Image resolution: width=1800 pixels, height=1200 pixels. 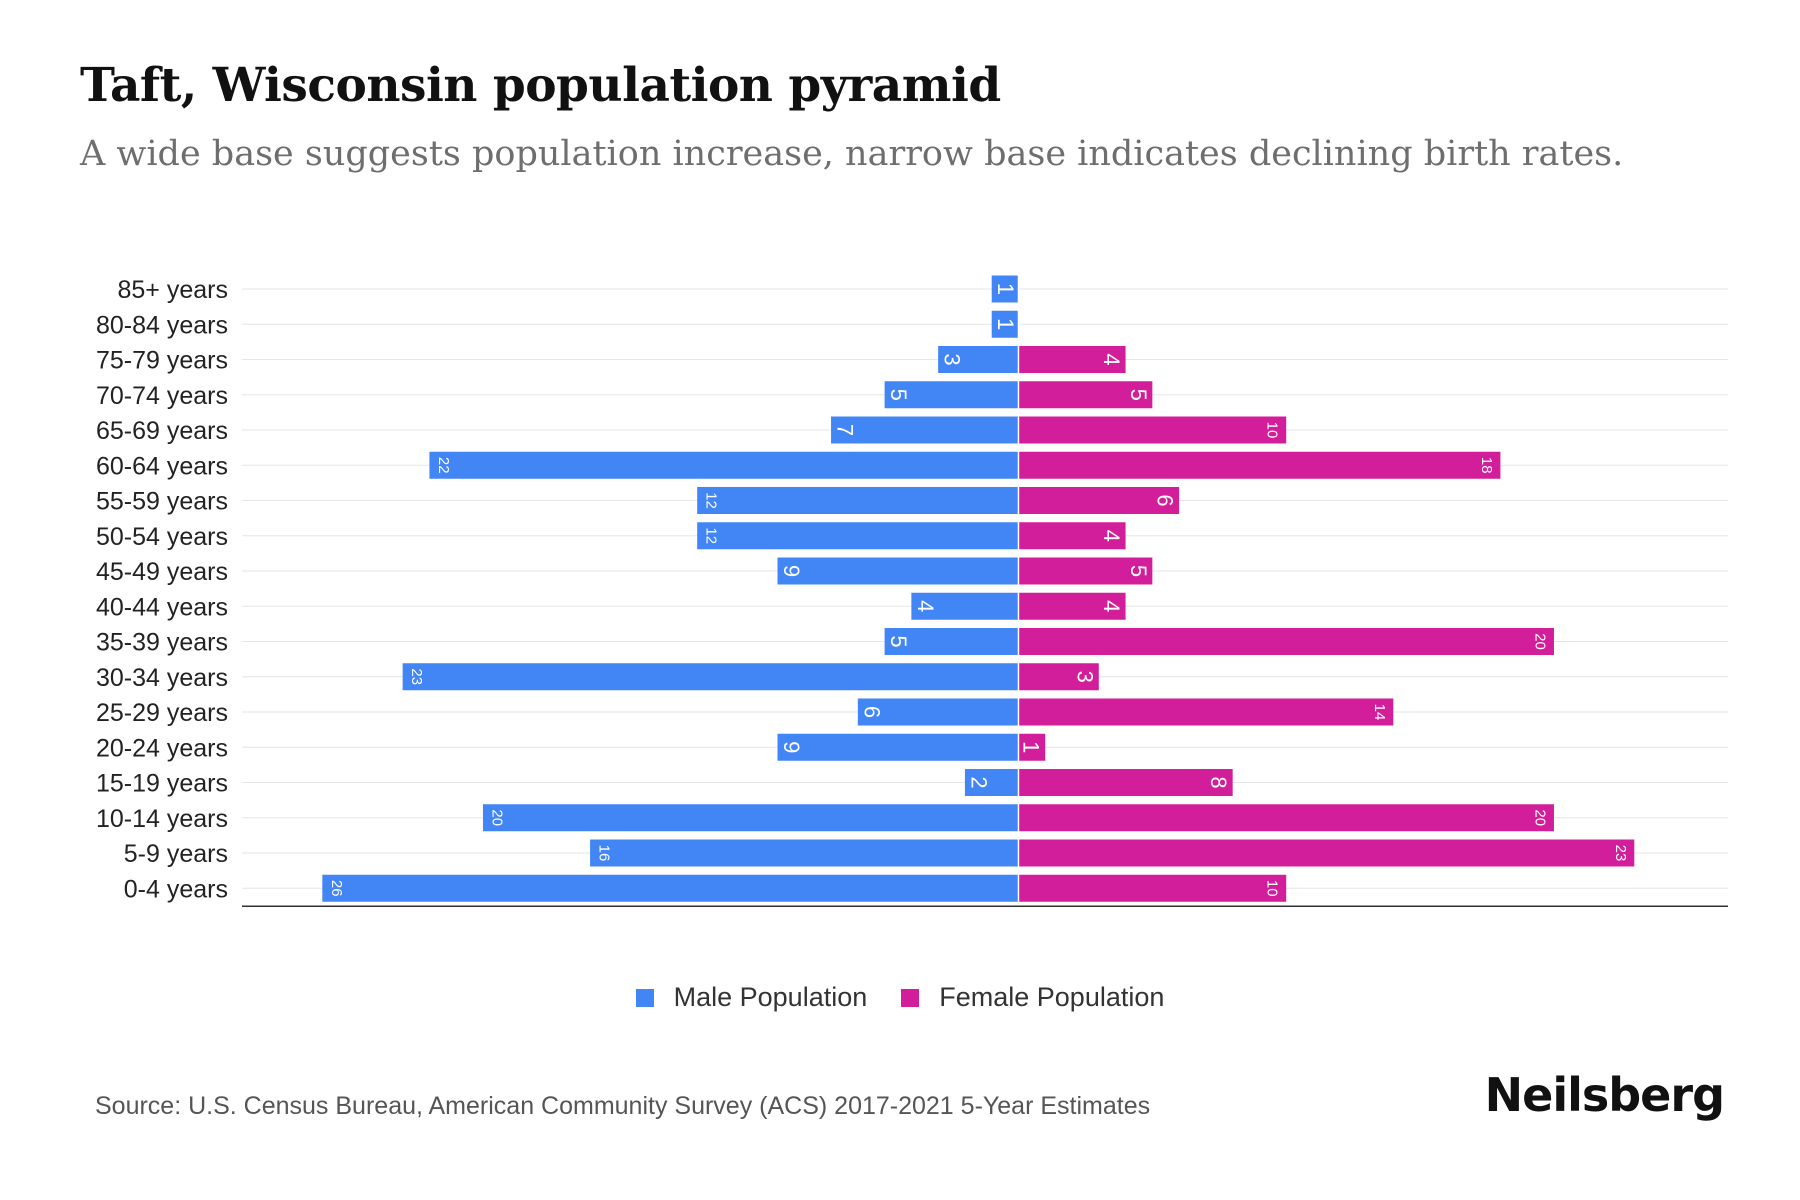 I want to click on y-tick-label: 25-29 years, so click(x=162, y=713).